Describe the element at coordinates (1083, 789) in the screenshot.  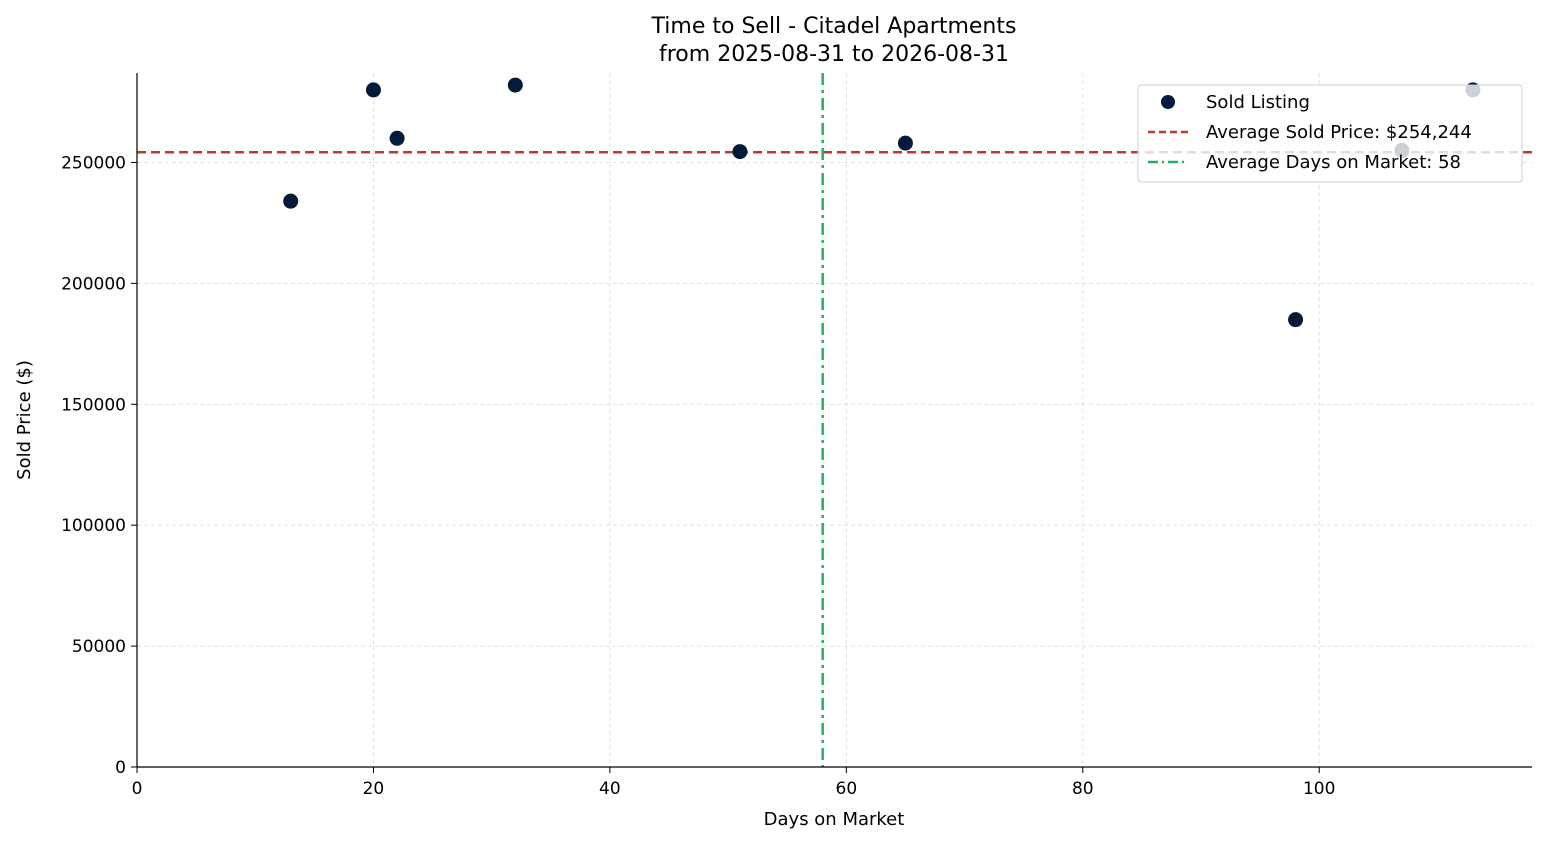
I see `x-tick-label: 80` at that location.